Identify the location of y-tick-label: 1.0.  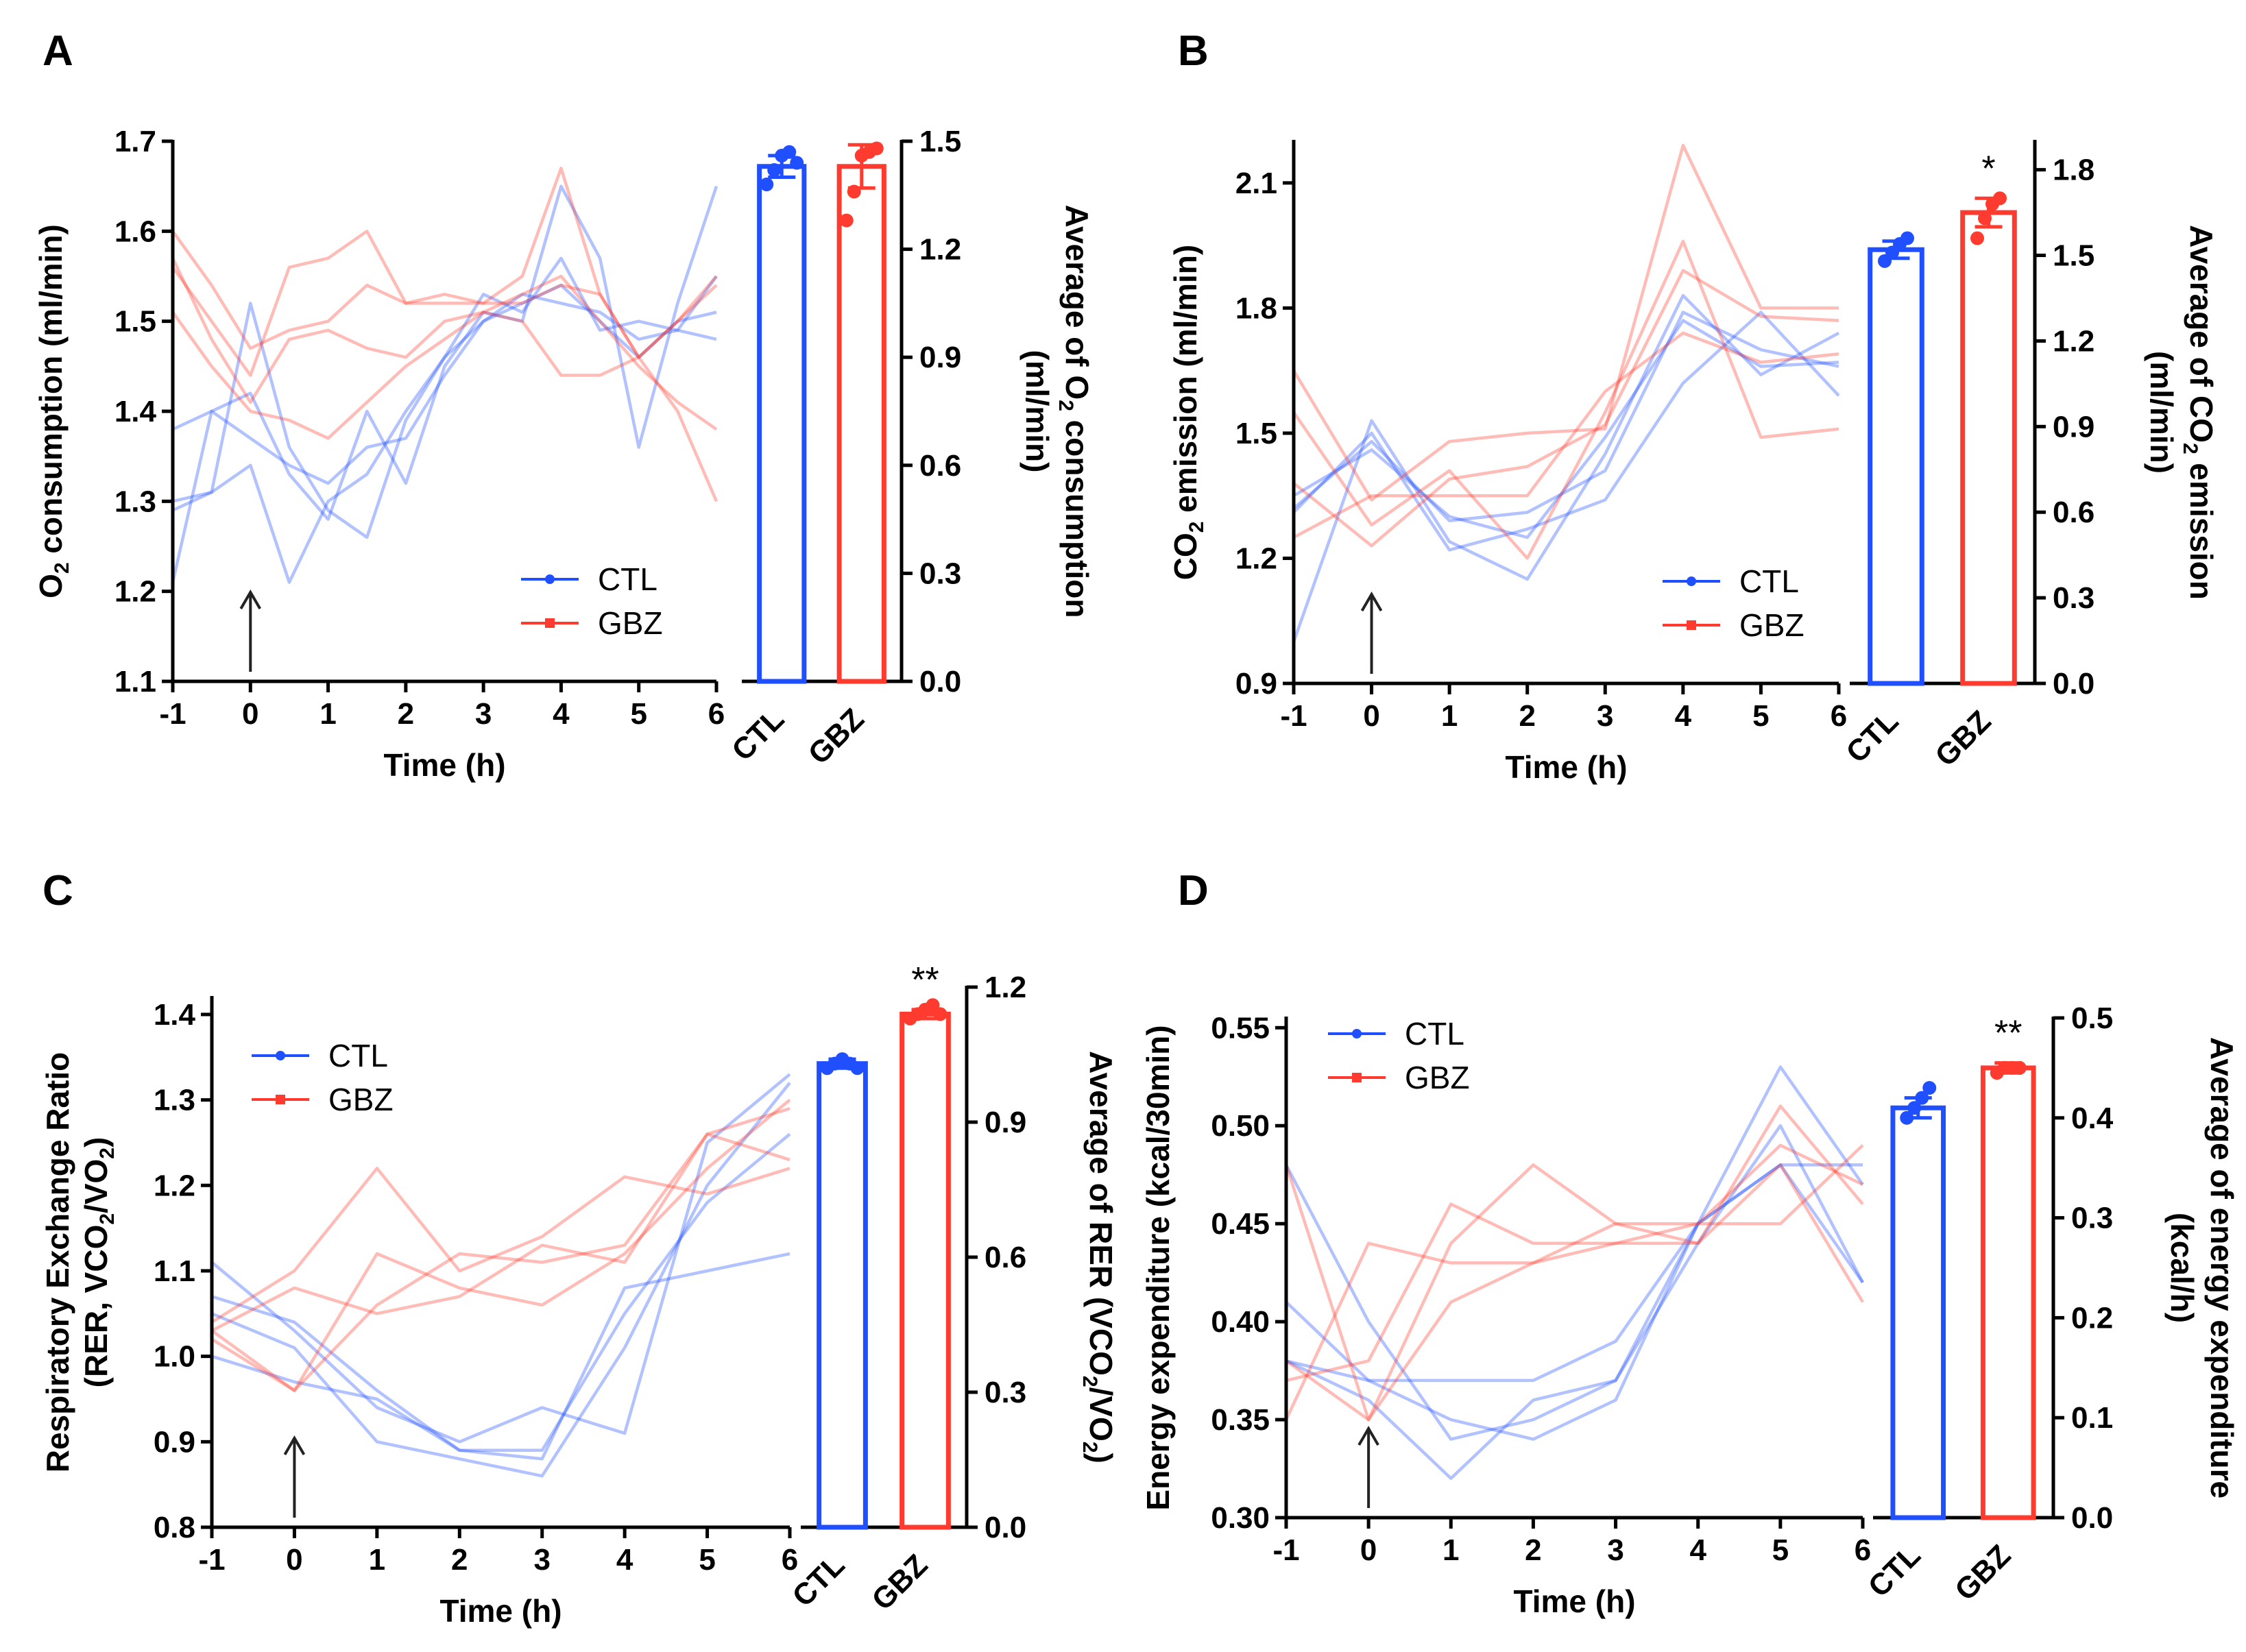
(174, 1357).